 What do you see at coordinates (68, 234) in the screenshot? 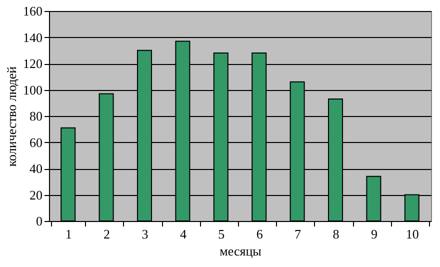
I see `x-tick-label: 1` at bounding box center [68, 234].